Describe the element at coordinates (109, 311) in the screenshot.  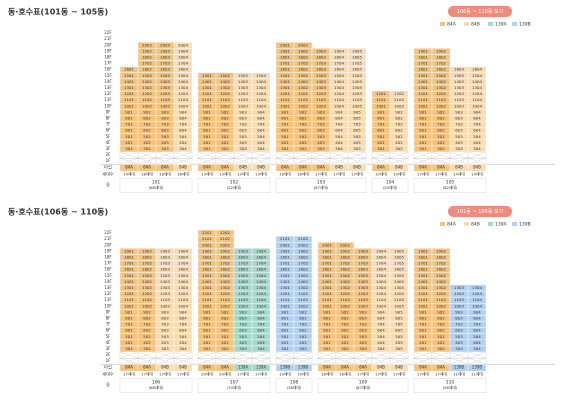
I see `floor-label: 9F` at that location.